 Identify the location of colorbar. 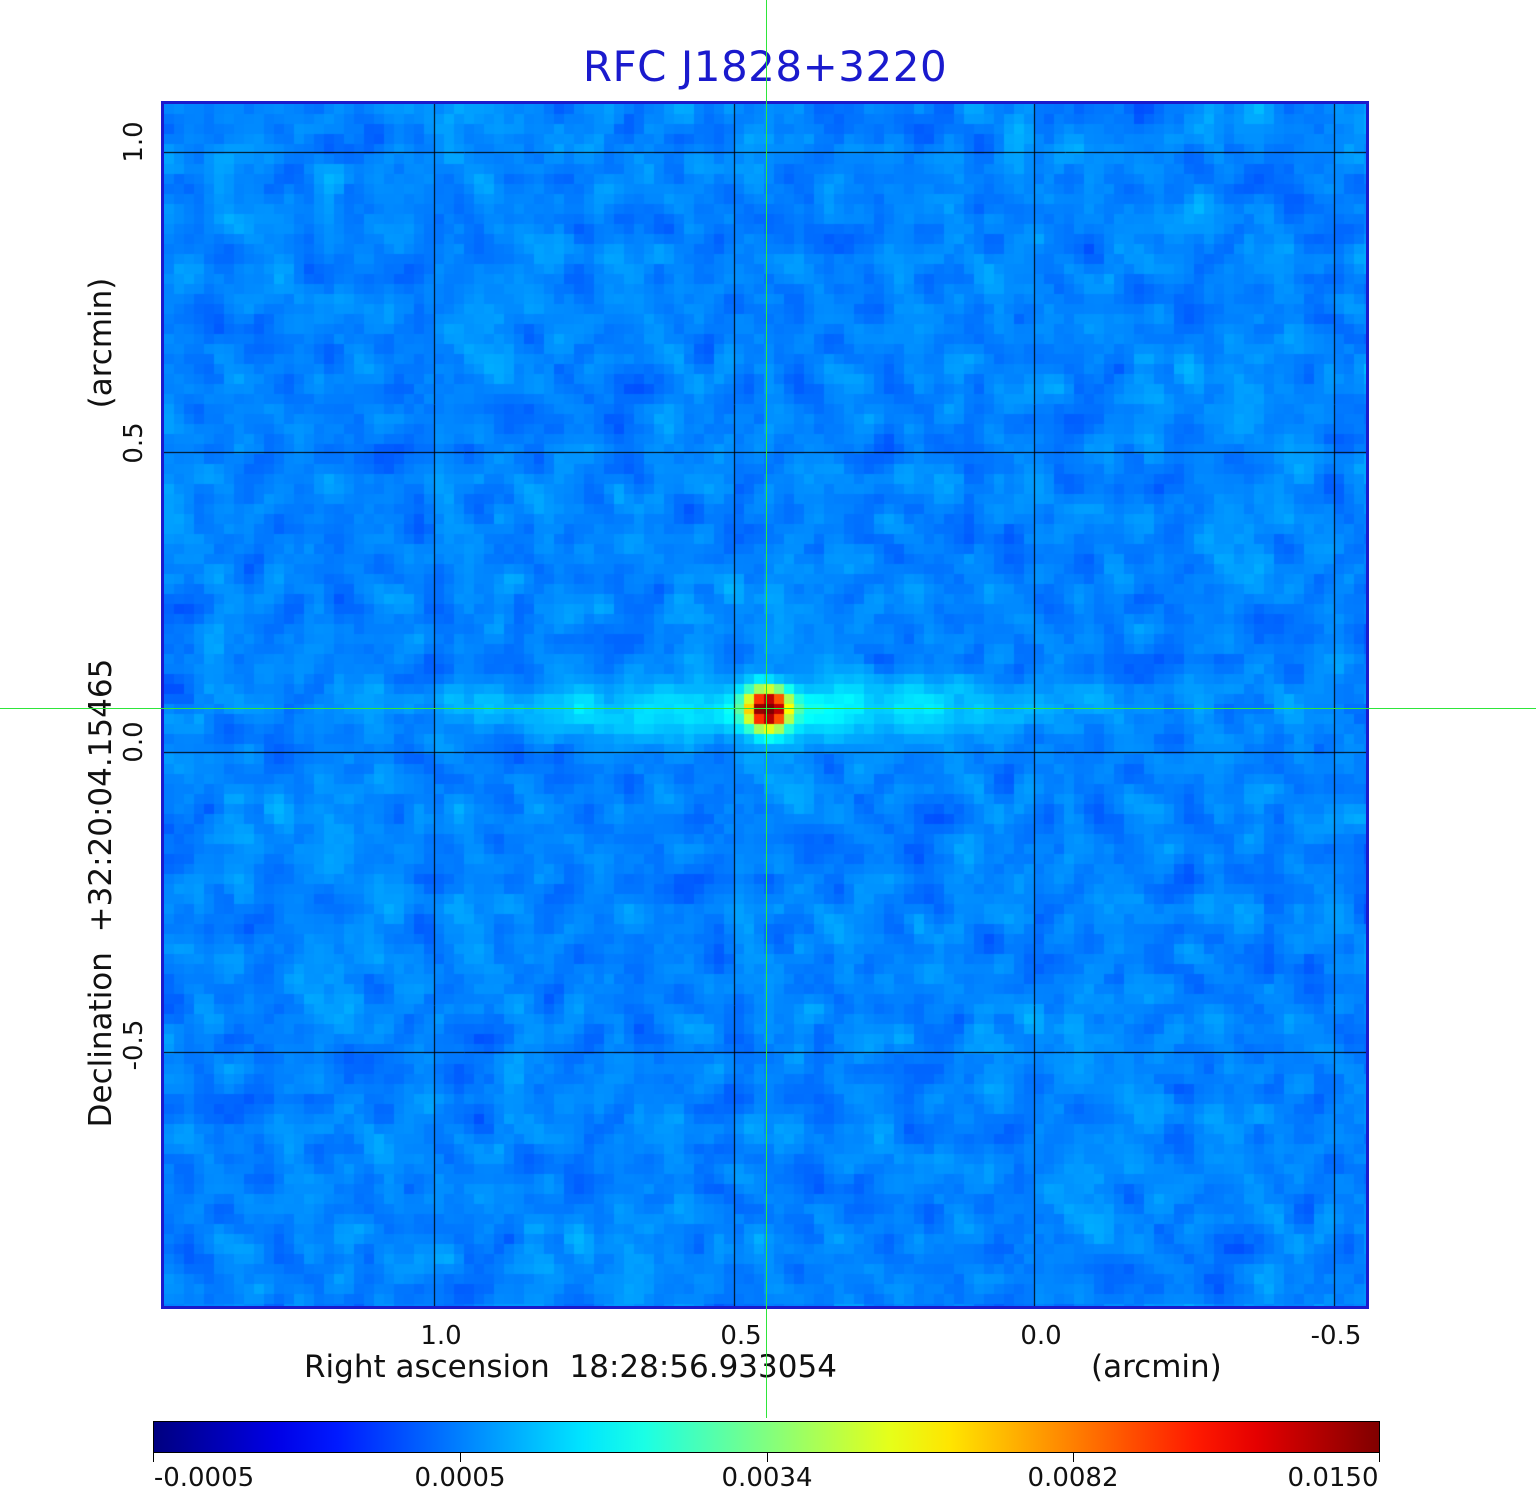
(766, 1437).